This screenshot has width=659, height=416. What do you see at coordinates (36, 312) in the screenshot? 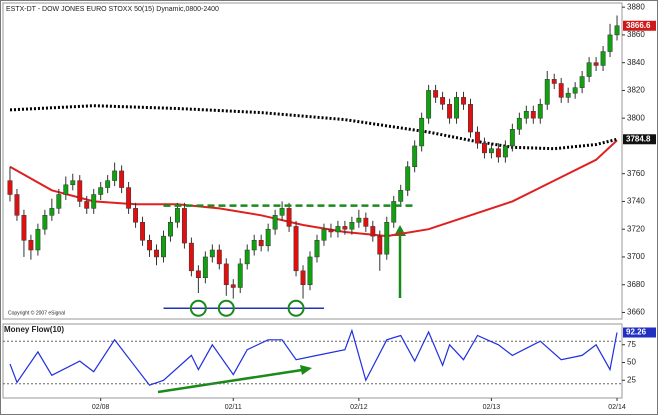
I see `copyright: Copyright © 2007 eSignal` at bounding box center [36, 312].